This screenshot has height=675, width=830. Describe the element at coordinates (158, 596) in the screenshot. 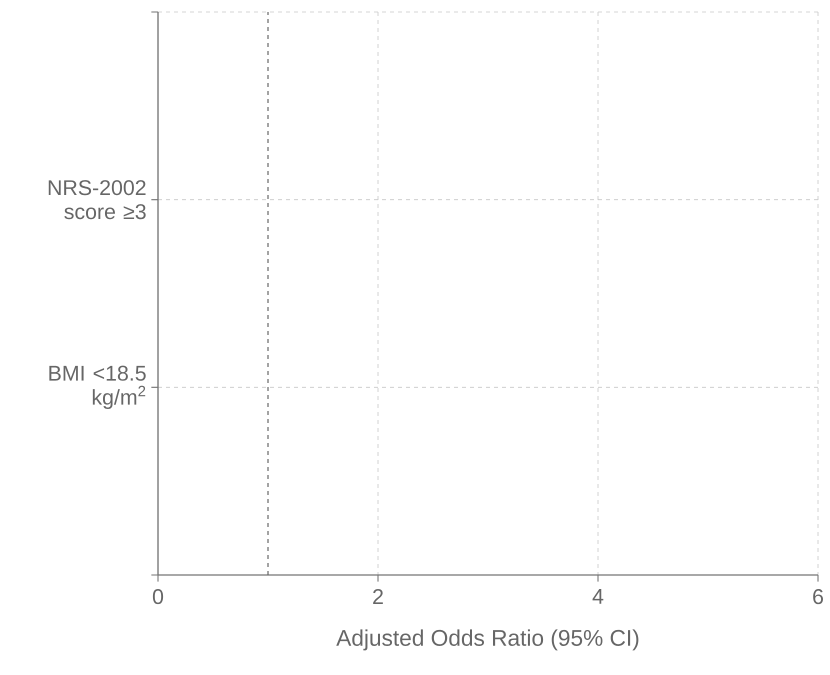

I see `x-tick-label: 0` at that location.